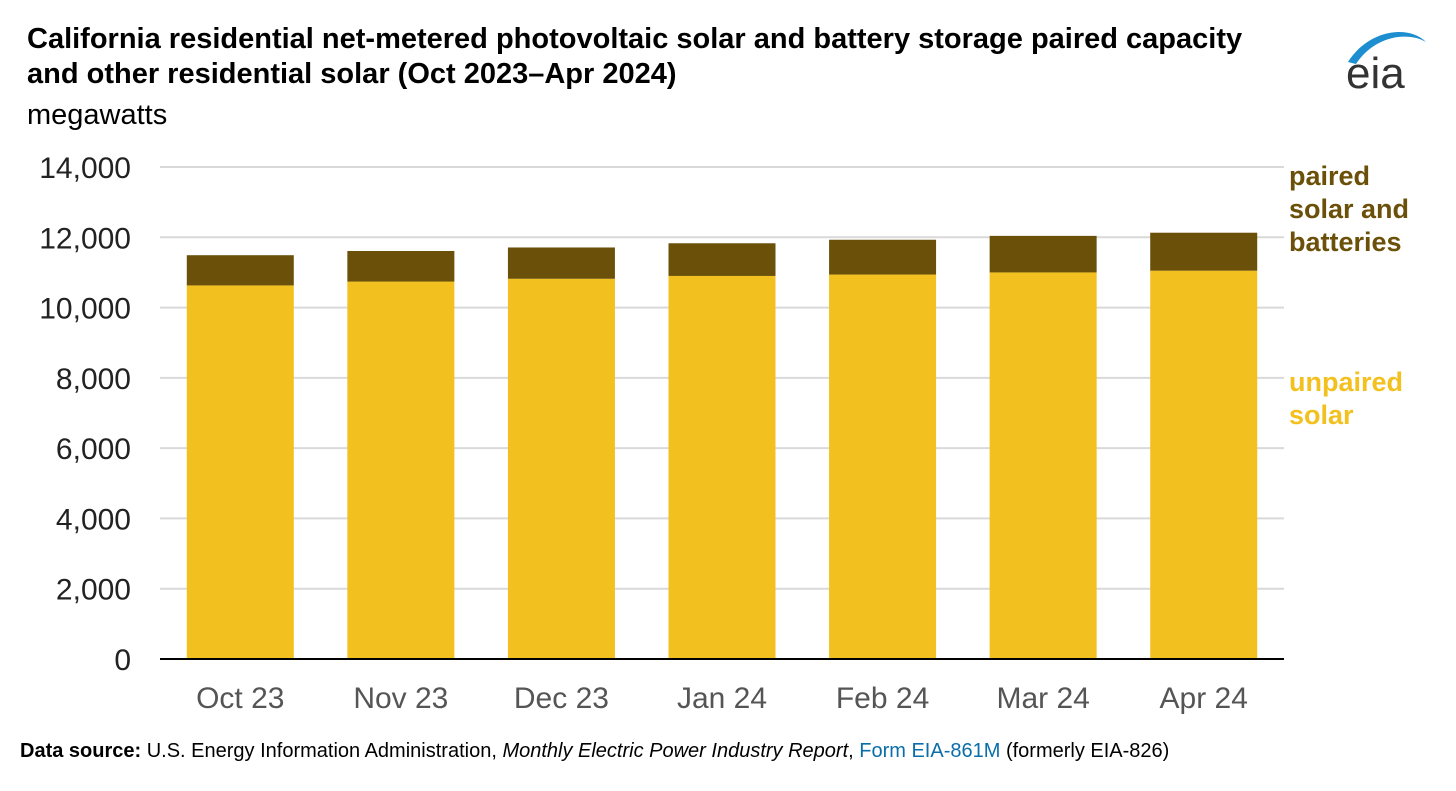  What do you see at coordinates (722, 698) in the screenshot?
I see `x-tick-label: Jan 24` at bounding box center [722, 698].